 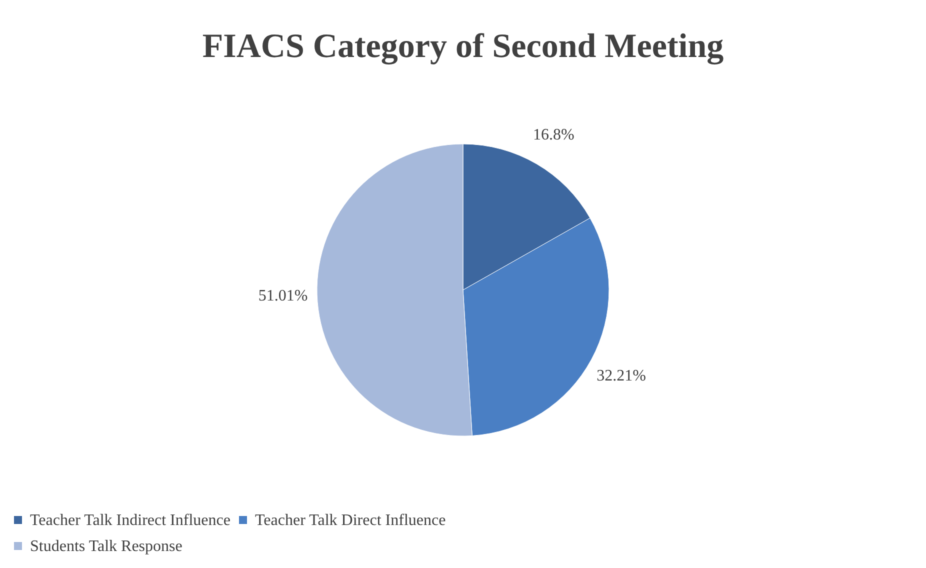 I want to click on data-label: 51.01%, so click(x=283, y=296).